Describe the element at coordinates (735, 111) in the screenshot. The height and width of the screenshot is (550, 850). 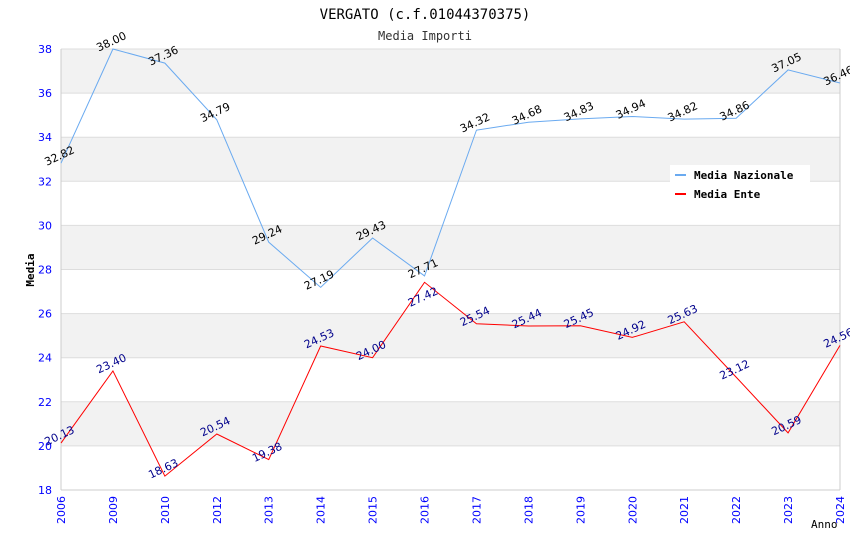
I see `data-label: 34.86` at that location.